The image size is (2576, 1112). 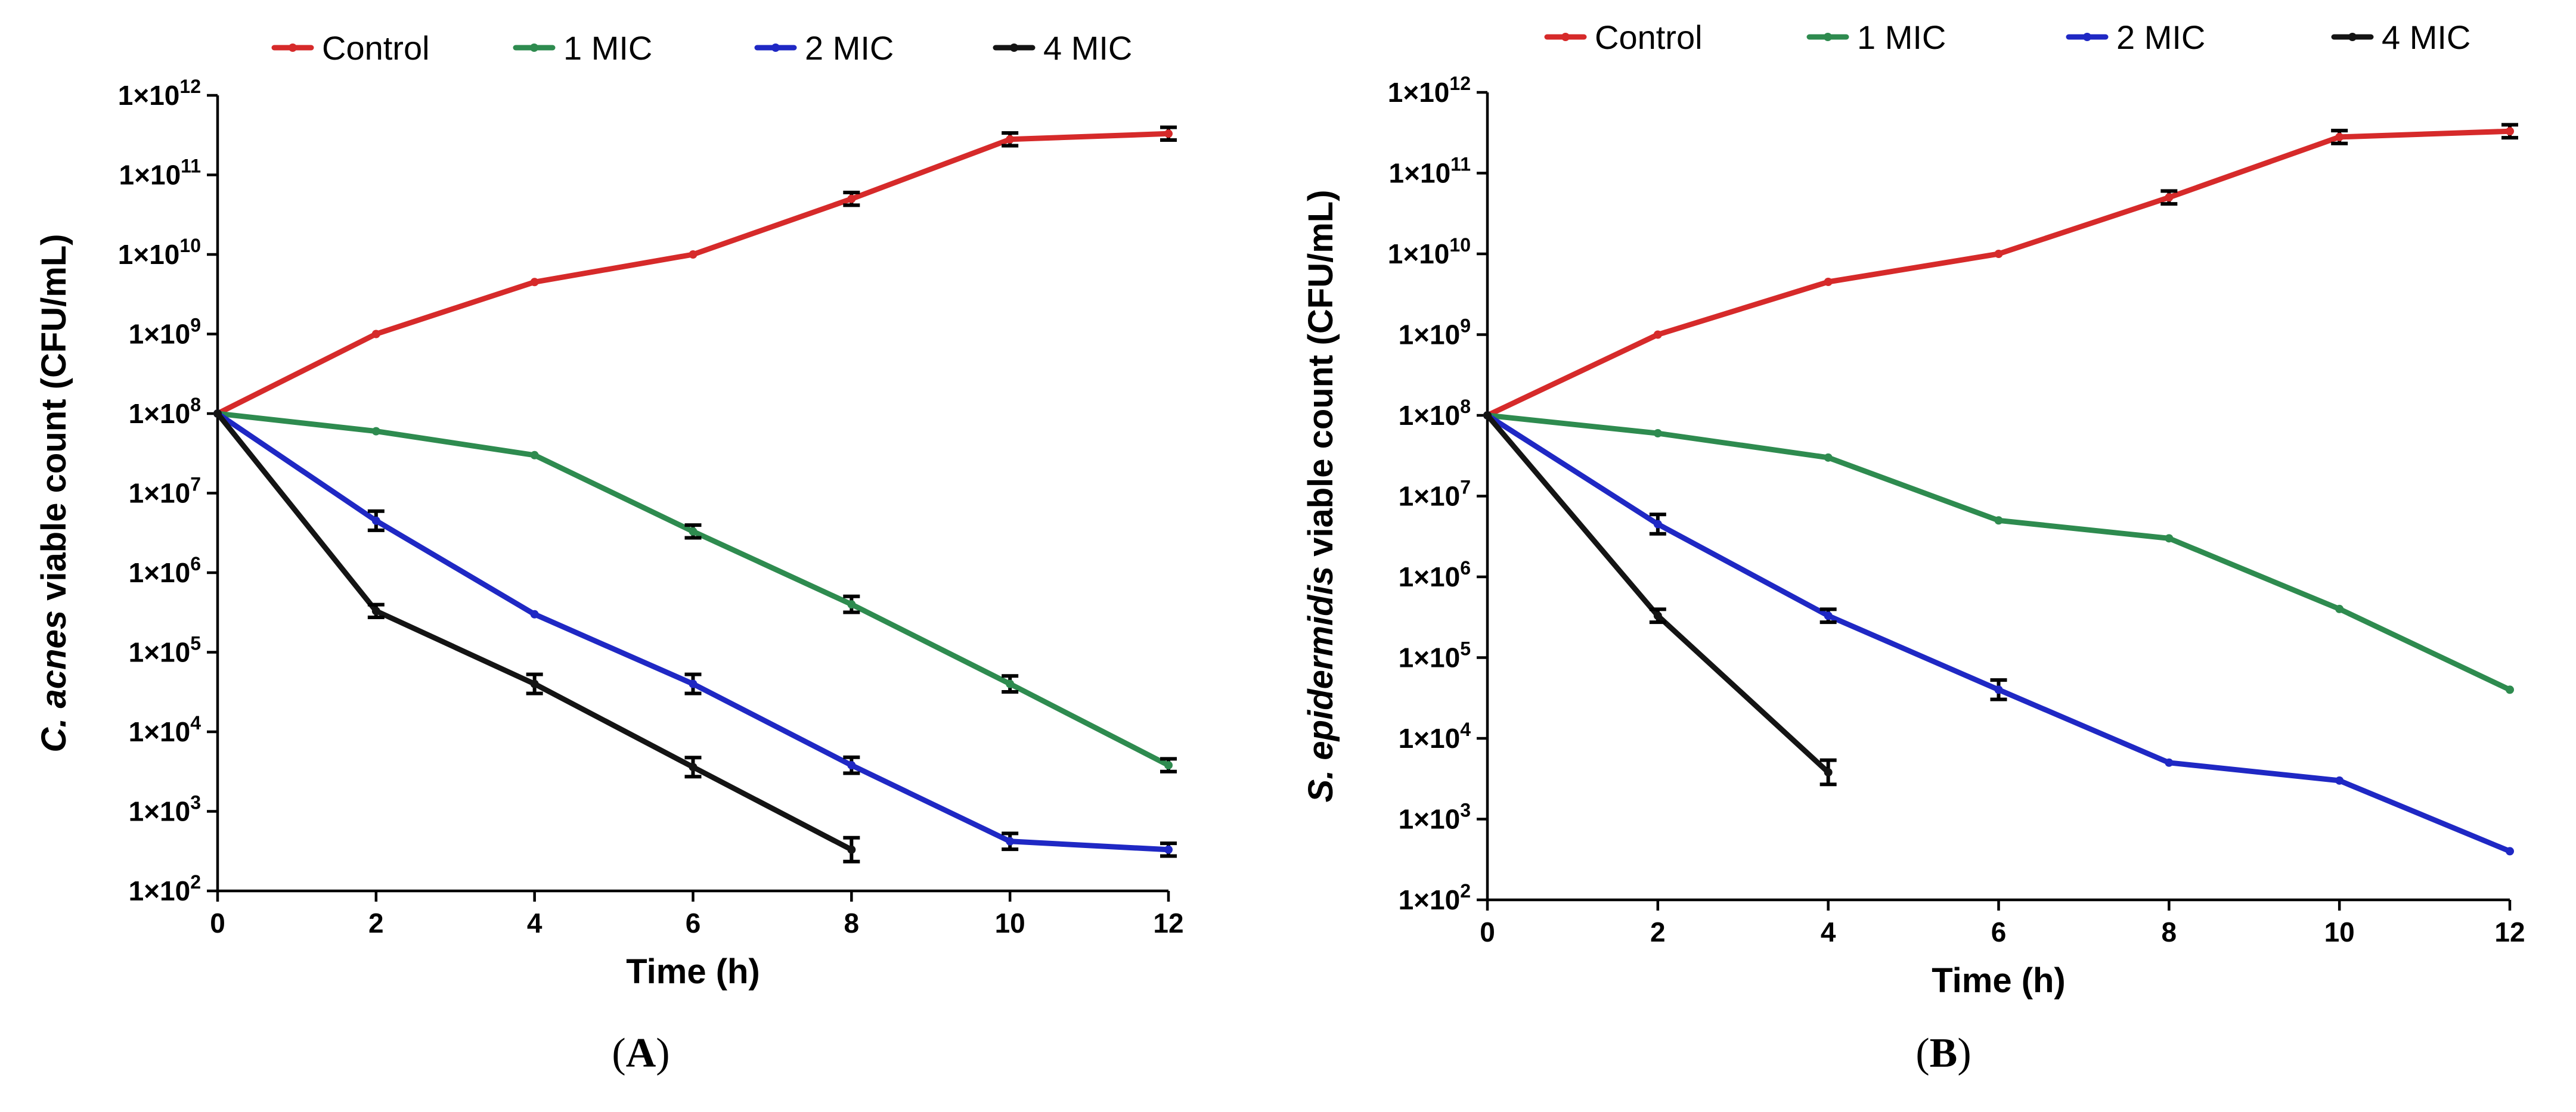 What do you see at coordinates (1828, 932) in the screenshot?
I see `panel-b-x-tick-label: 4` at bounding box center [1828, 932].